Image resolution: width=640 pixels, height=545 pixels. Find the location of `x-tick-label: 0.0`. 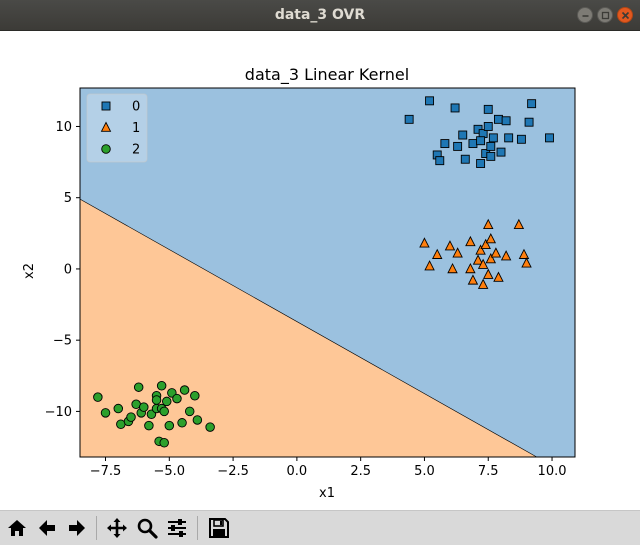

x-tick-label: 0.0 is located at coordinates (297, 471).